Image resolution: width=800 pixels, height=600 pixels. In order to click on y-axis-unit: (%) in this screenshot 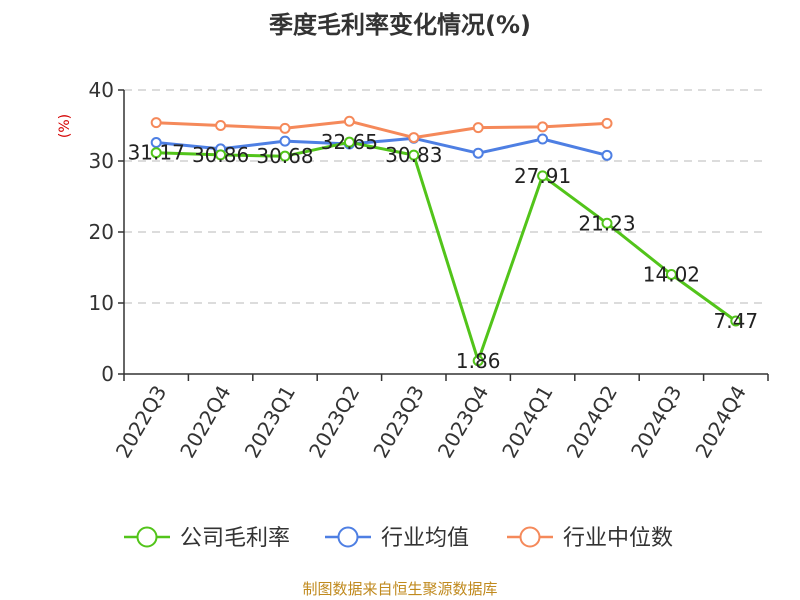, I will do `click(65, 126)`.